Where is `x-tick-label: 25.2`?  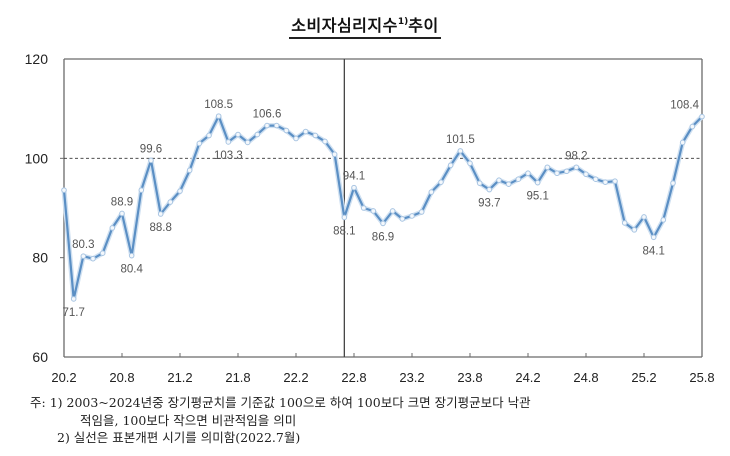
x-tick-label: 25.2 is located at coordinates (643, 377).